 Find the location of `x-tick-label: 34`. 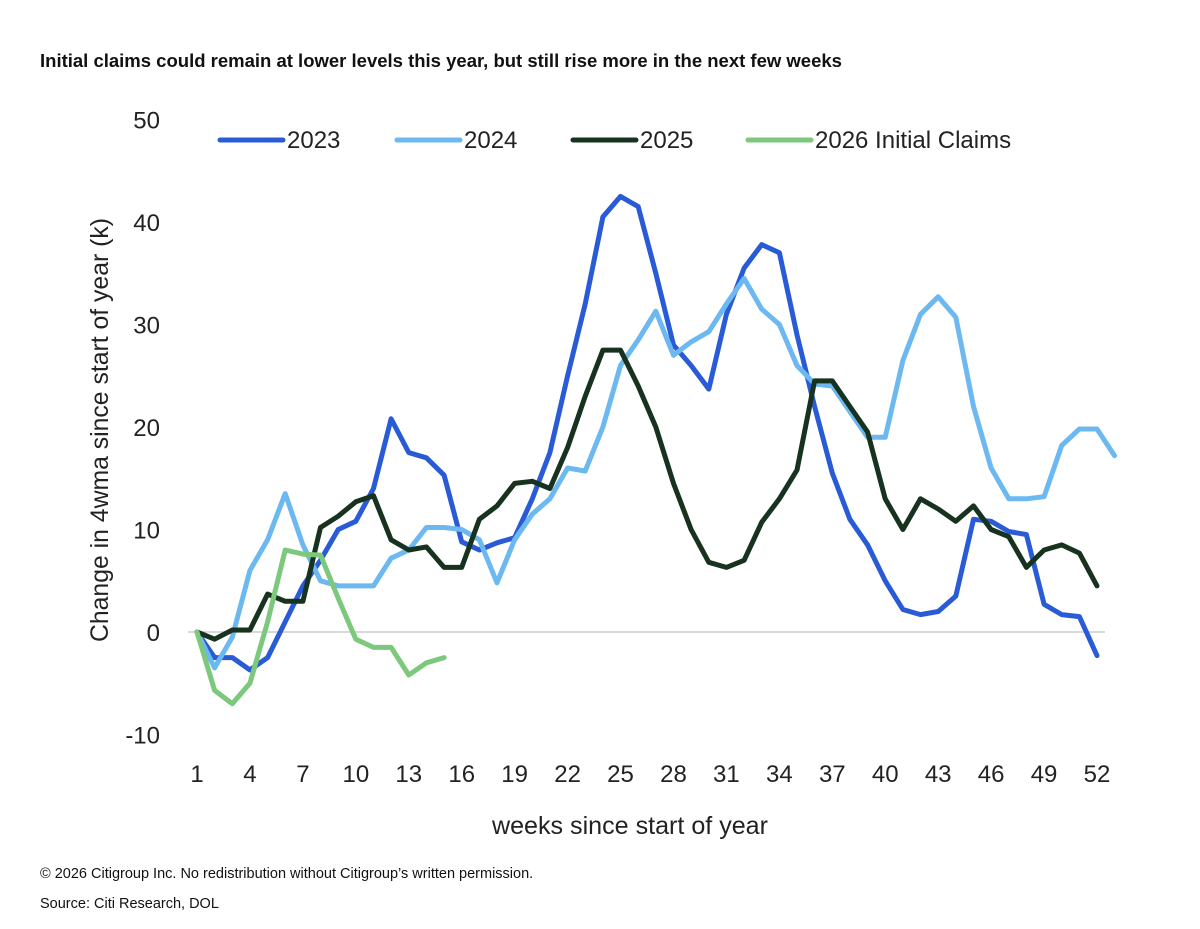

x-tick-label: 34 is located at coordinates (779, 774).